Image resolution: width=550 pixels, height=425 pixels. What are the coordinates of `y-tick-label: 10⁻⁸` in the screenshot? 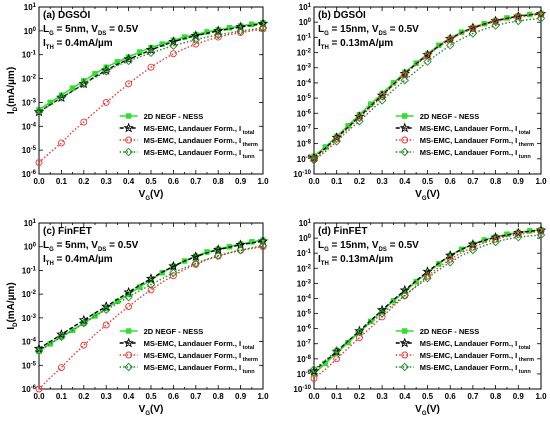 It's located at (304, 144).